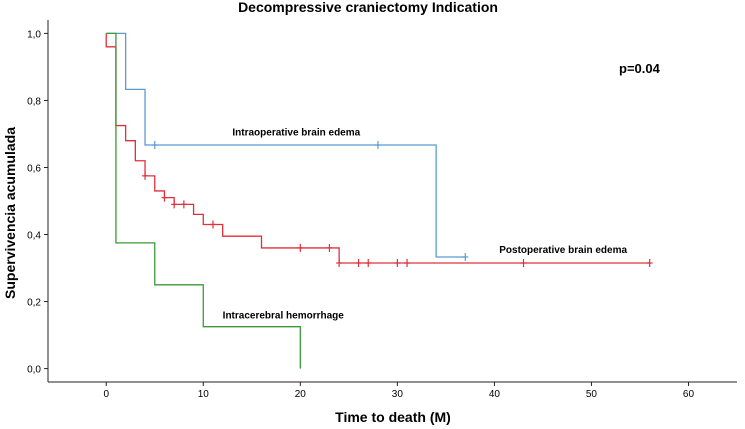  I want to click on series-label-2: Postoperative brain edema, so click(563, 250).